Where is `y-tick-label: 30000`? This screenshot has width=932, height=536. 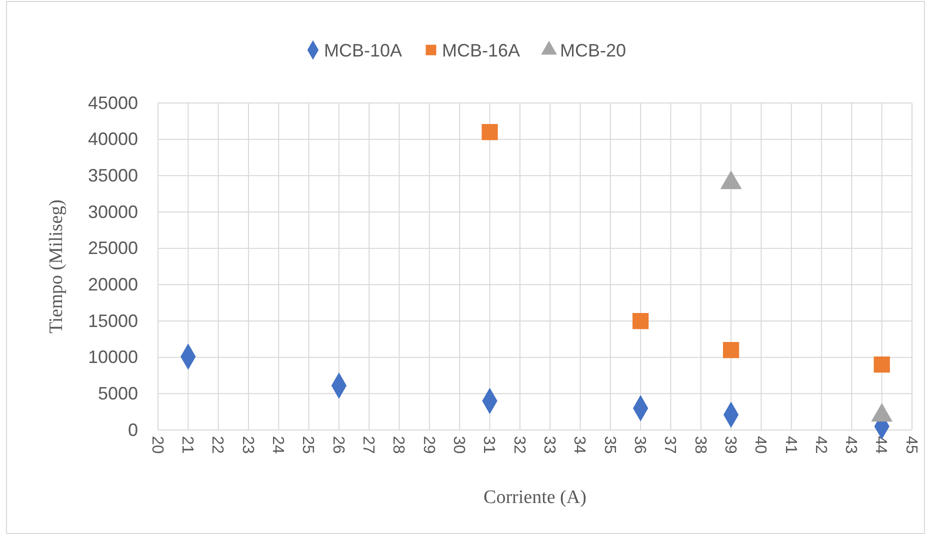 y-tick-label: 30000 is located at coordinates (113, 212).